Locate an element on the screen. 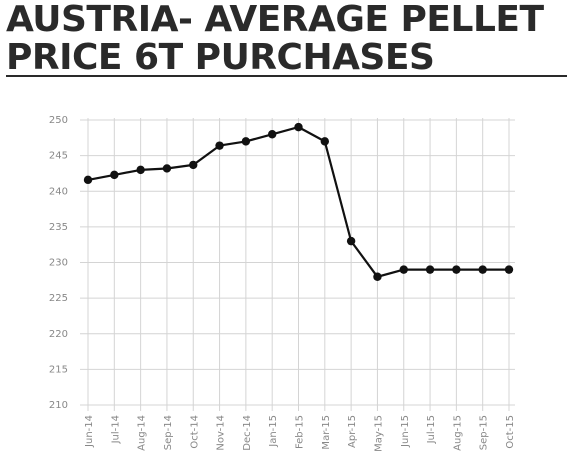 The image size is (567, 453). x-tick-label: Mar-15 is located at coordinates (326, 432).